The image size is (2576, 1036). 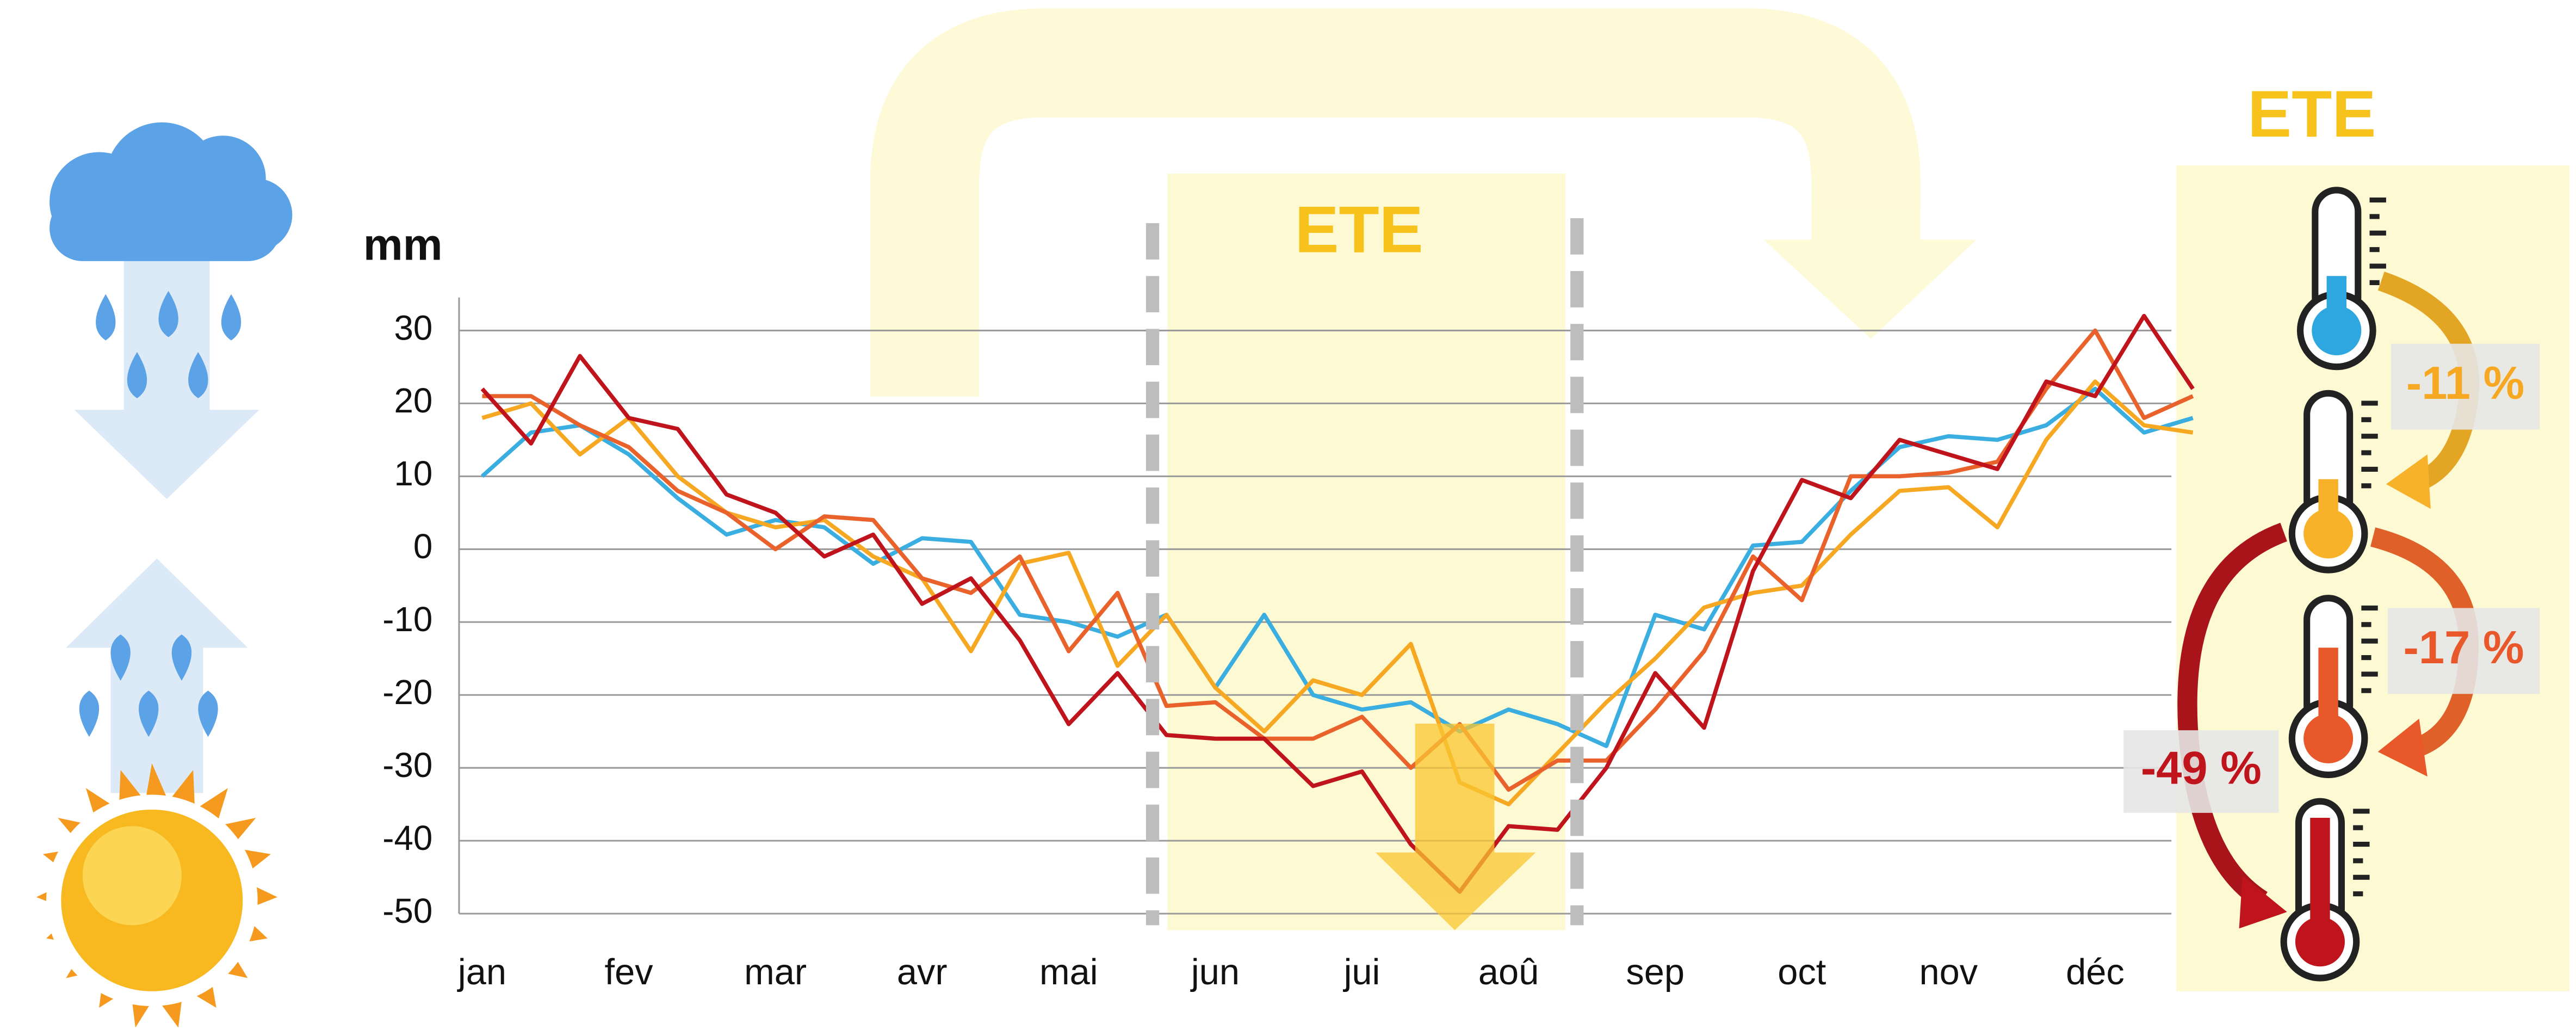 What do you see at coordinates (167, 454) in the screenshot?
I see `down-arrow-head` at bounding box center [167, 454].